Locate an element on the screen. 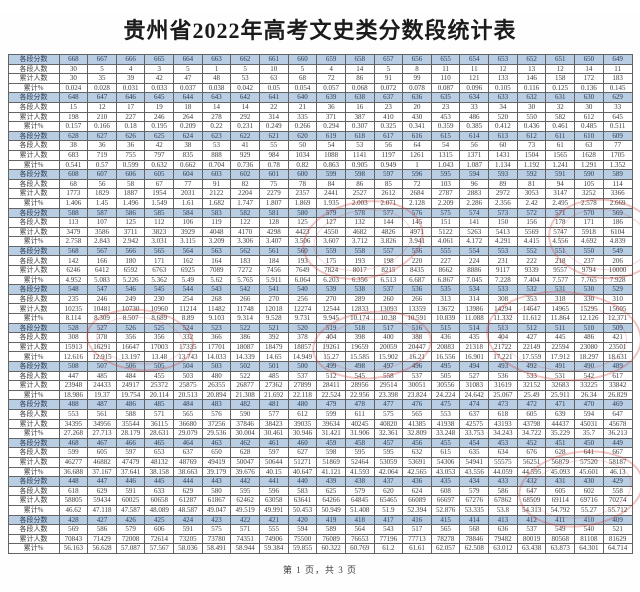 This screenshot has height=592, width=640. score-cell: 533 is located at coordinates (503, 289).